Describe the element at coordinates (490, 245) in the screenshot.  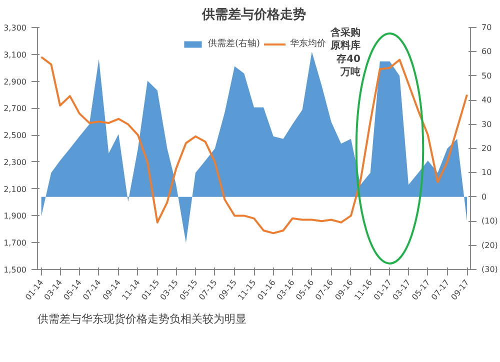
I see `y2-tick-label: (20)` at that location.